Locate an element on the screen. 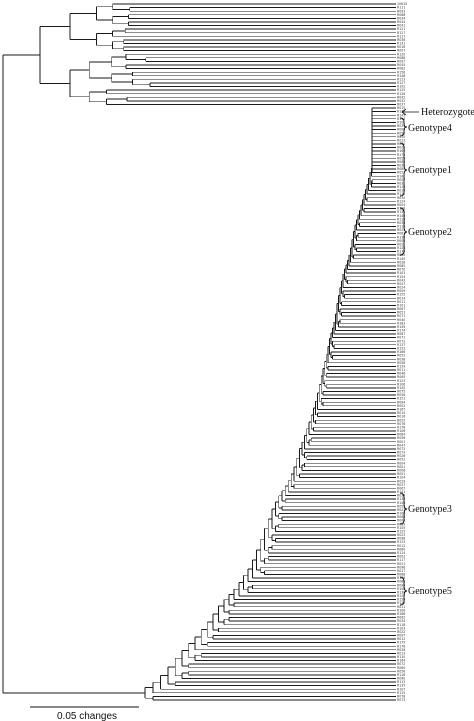 Image resolution: width=474 pixels, height=721 pixels. leaf-label: R115 is located at coordinates (401, 693).